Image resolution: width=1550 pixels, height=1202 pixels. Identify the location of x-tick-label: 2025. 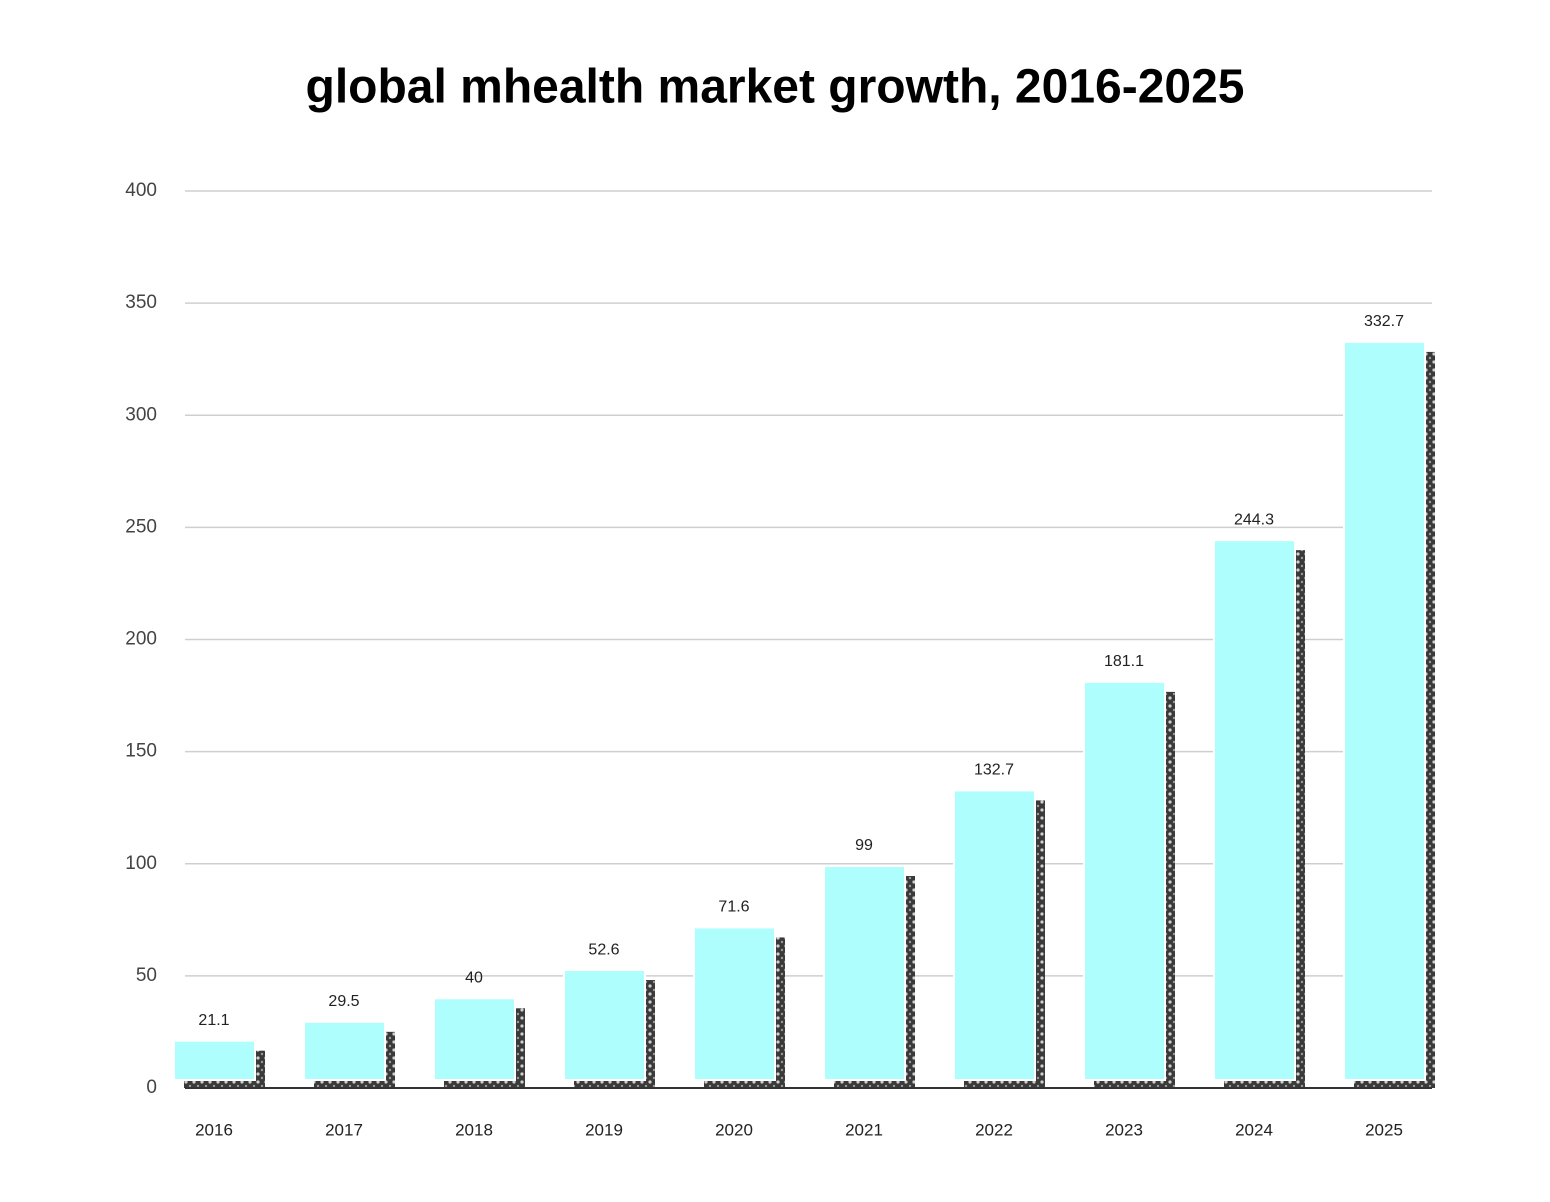
(1384, 1129).